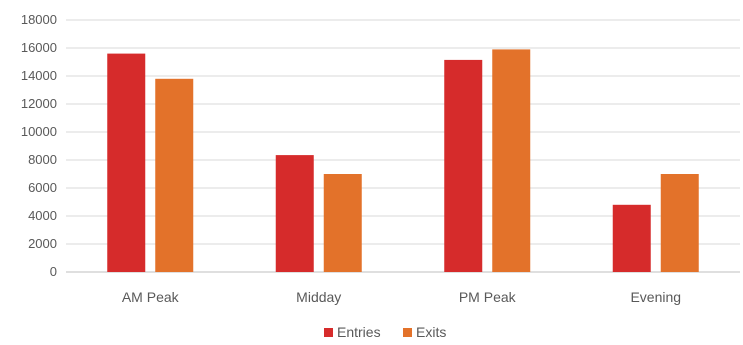  What do you see at coordinates (511, 161) in the screenshot?
I see `bar-exits-pm-peak` at bounding box center [511, 161].